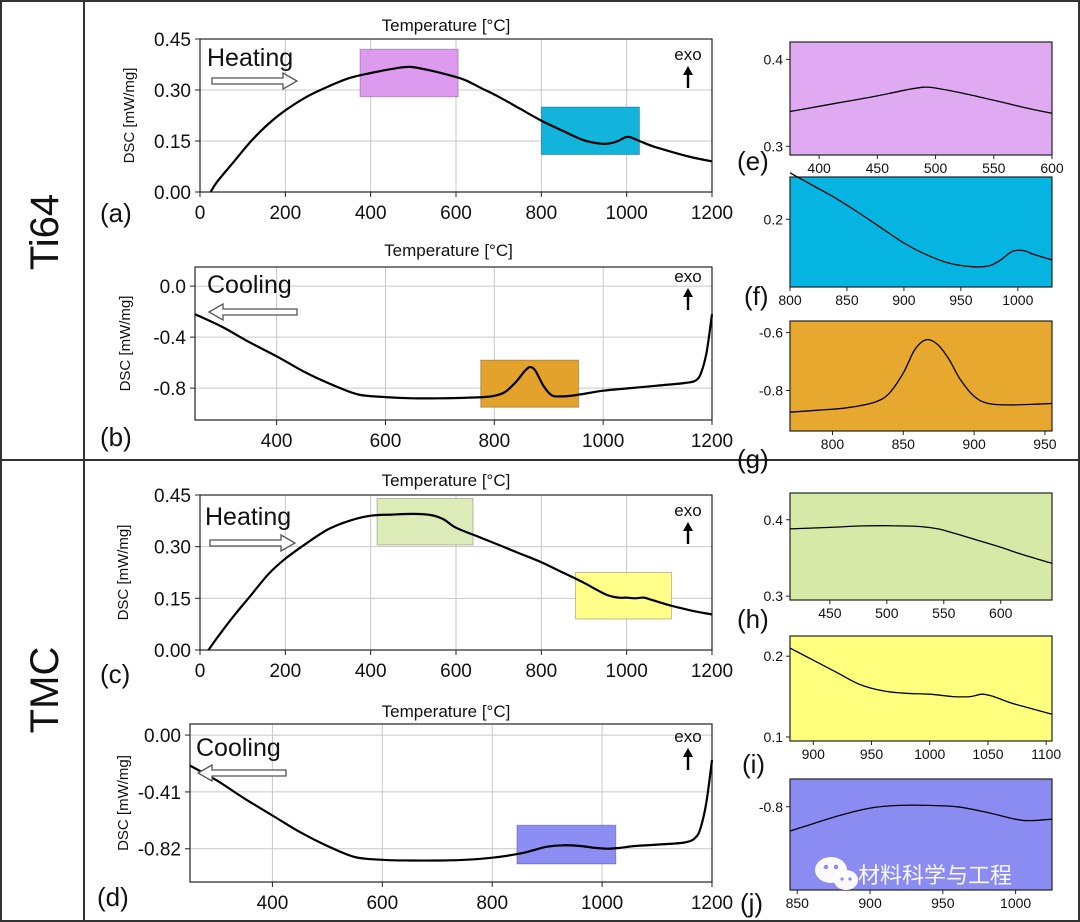 The image size is (1080, 922). Describe the element at coordinates (774, 737) in the screenshot. I see `y-tick-label: 0.1` at that location.